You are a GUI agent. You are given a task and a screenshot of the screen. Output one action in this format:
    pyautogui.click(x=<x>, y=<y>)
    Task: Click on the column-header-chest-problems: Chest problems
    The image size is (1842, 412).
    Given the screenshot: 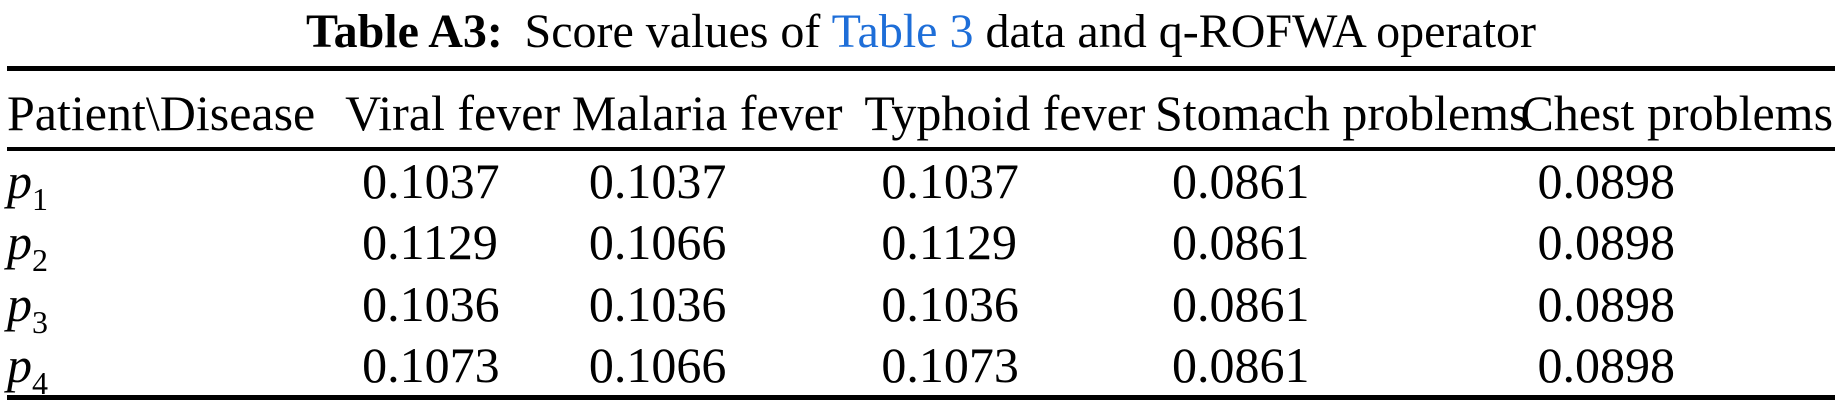 What is the action you would take?
    pyautogui.click(x=1677, y=109)
    